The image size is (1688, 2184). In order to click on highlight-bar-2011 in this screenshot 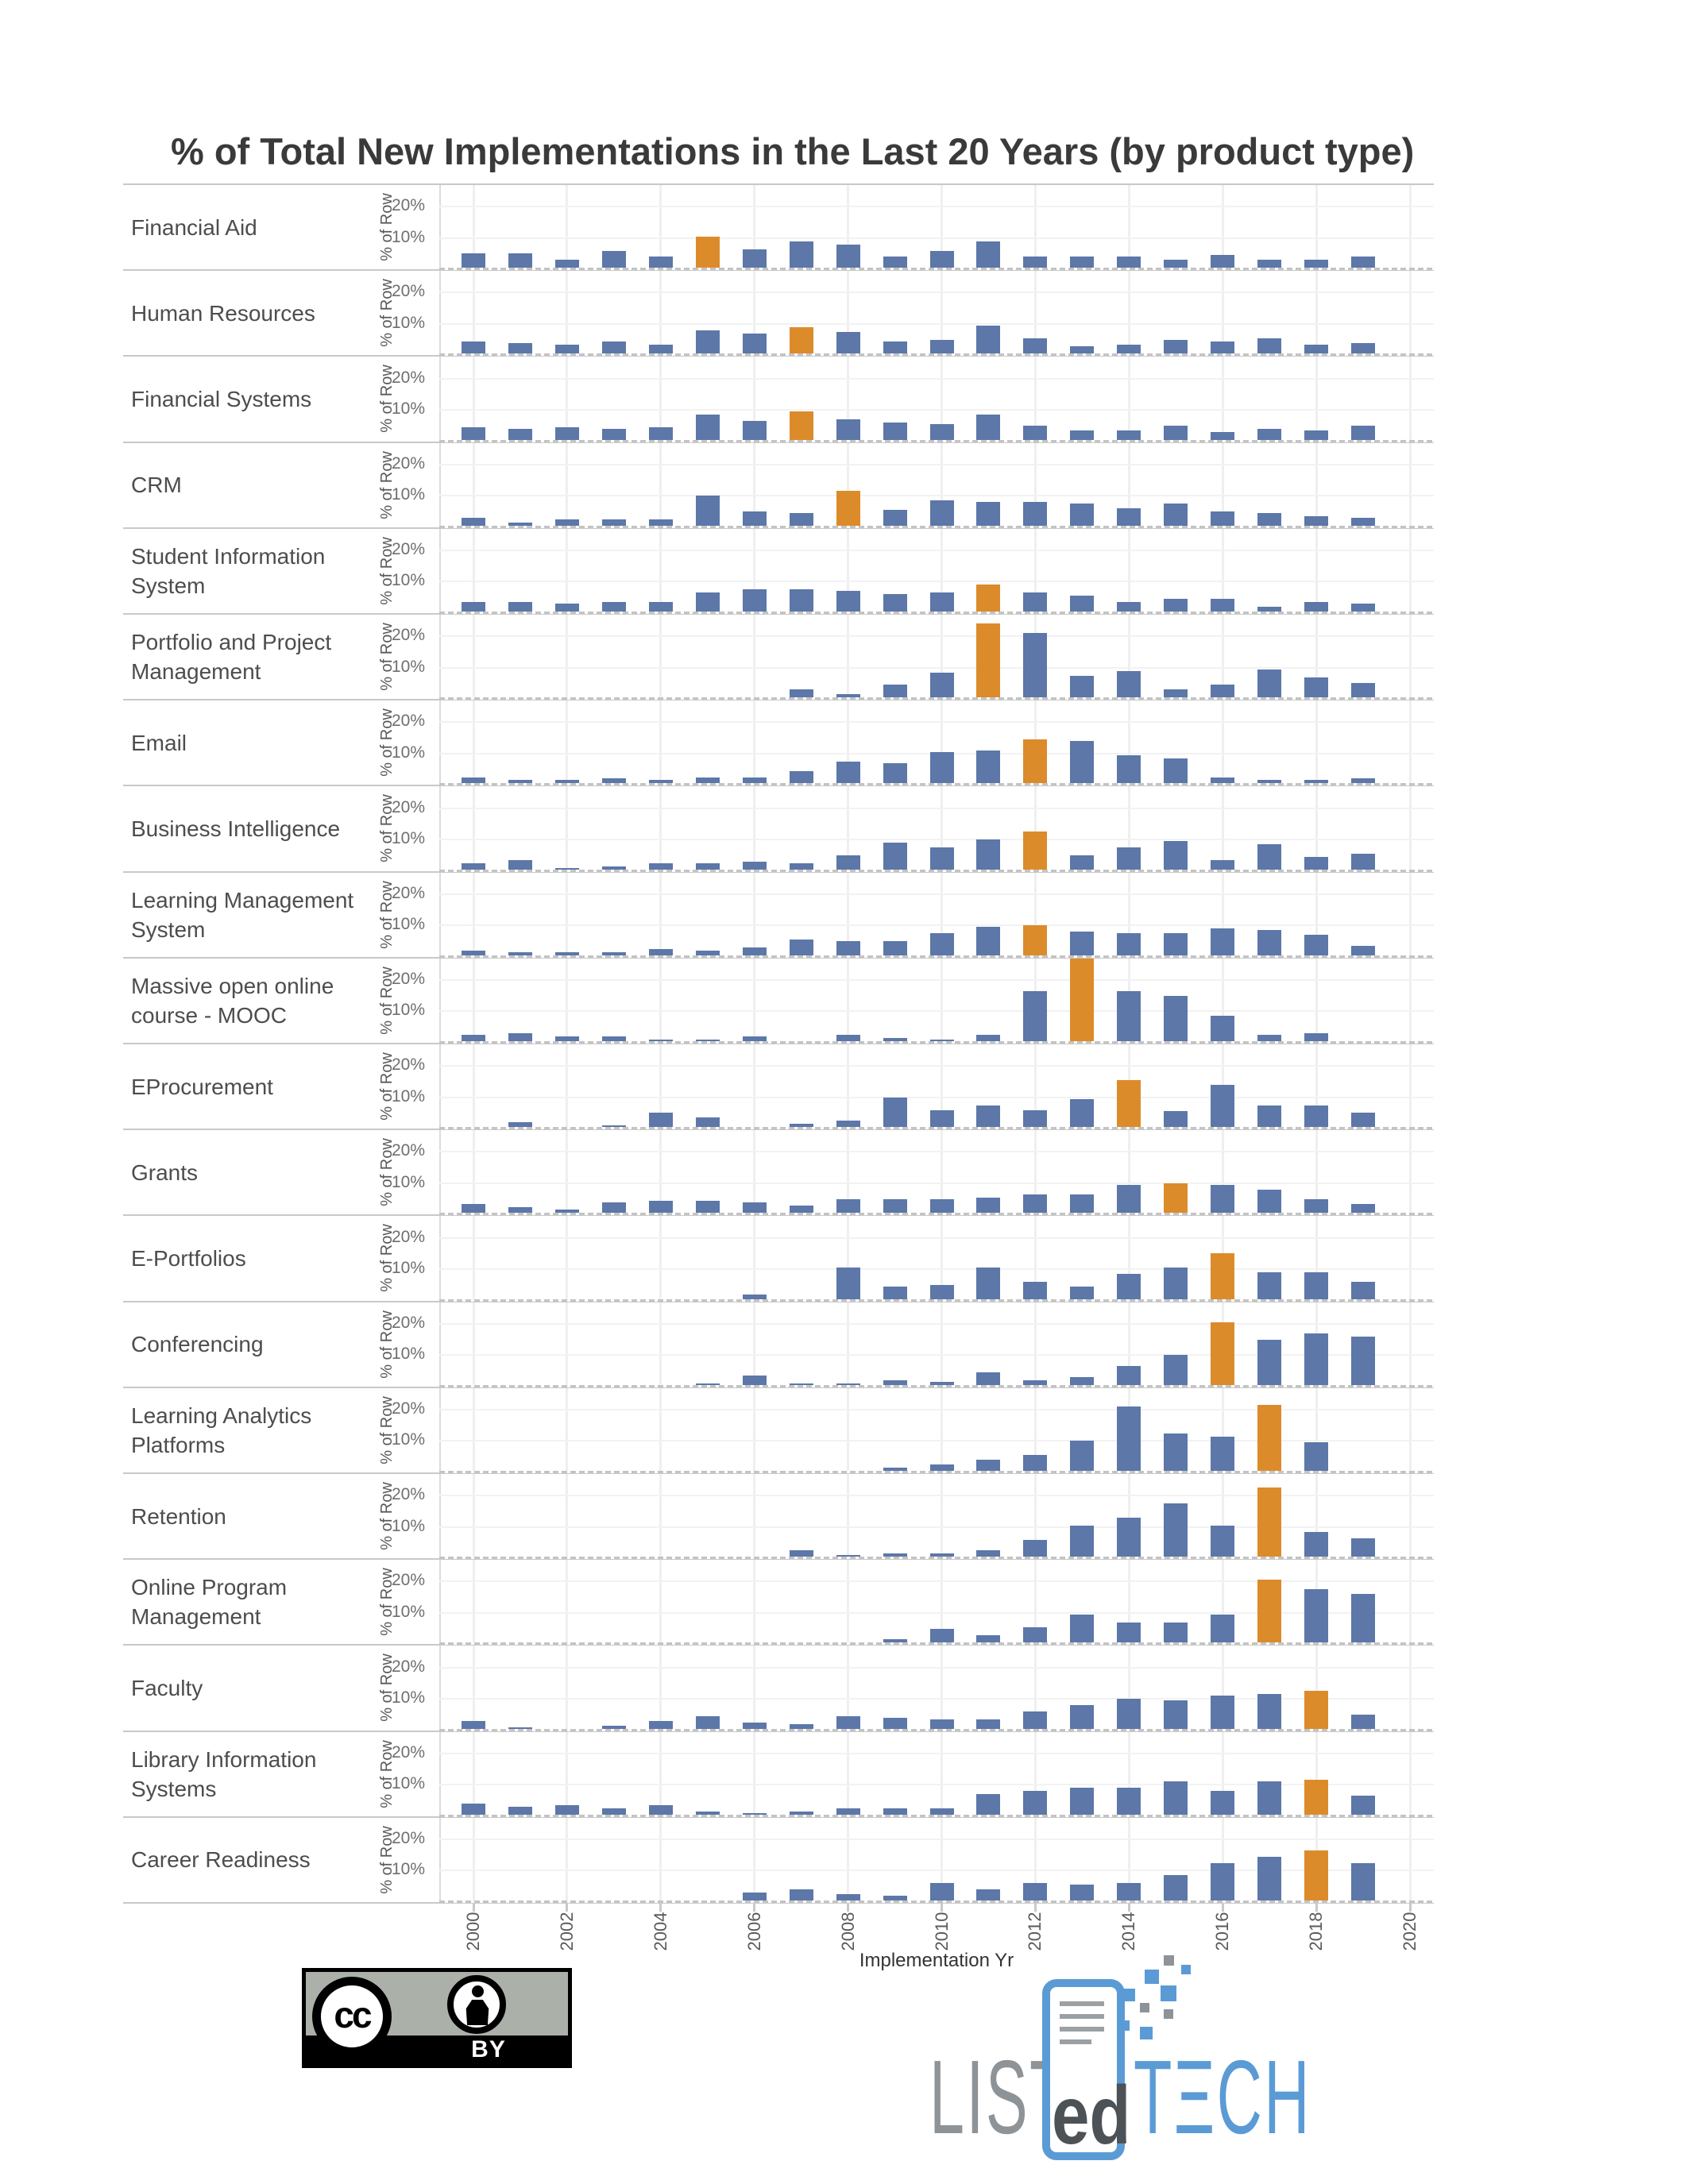, I will do `click(988, 661)`.